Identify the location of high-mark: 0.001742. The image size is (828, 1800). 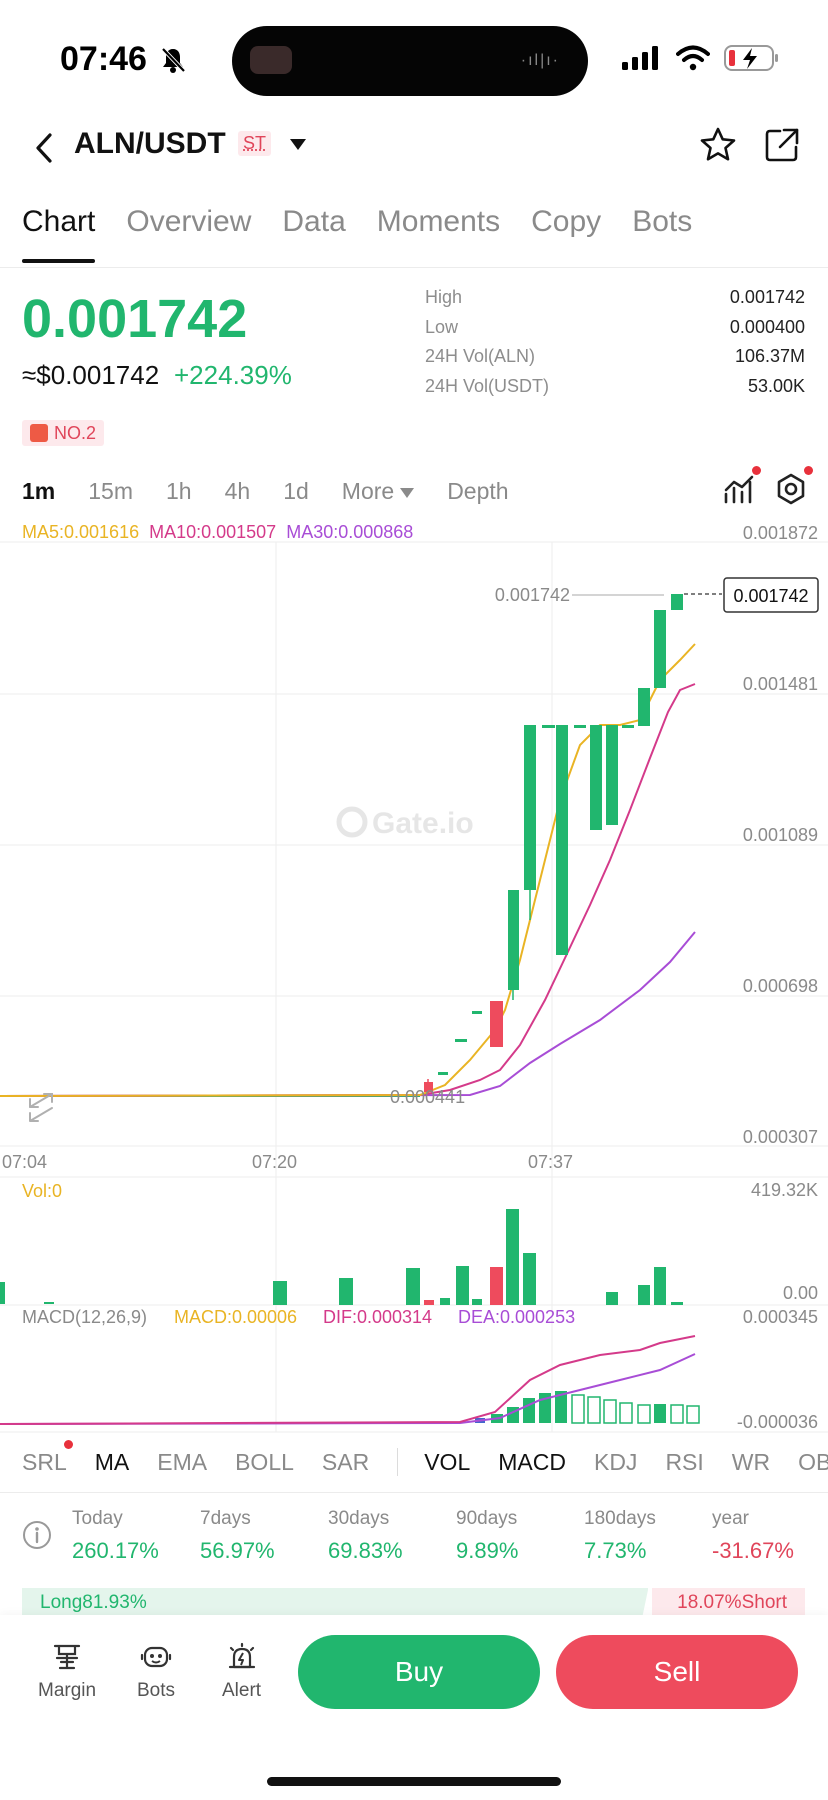
(532, 595).